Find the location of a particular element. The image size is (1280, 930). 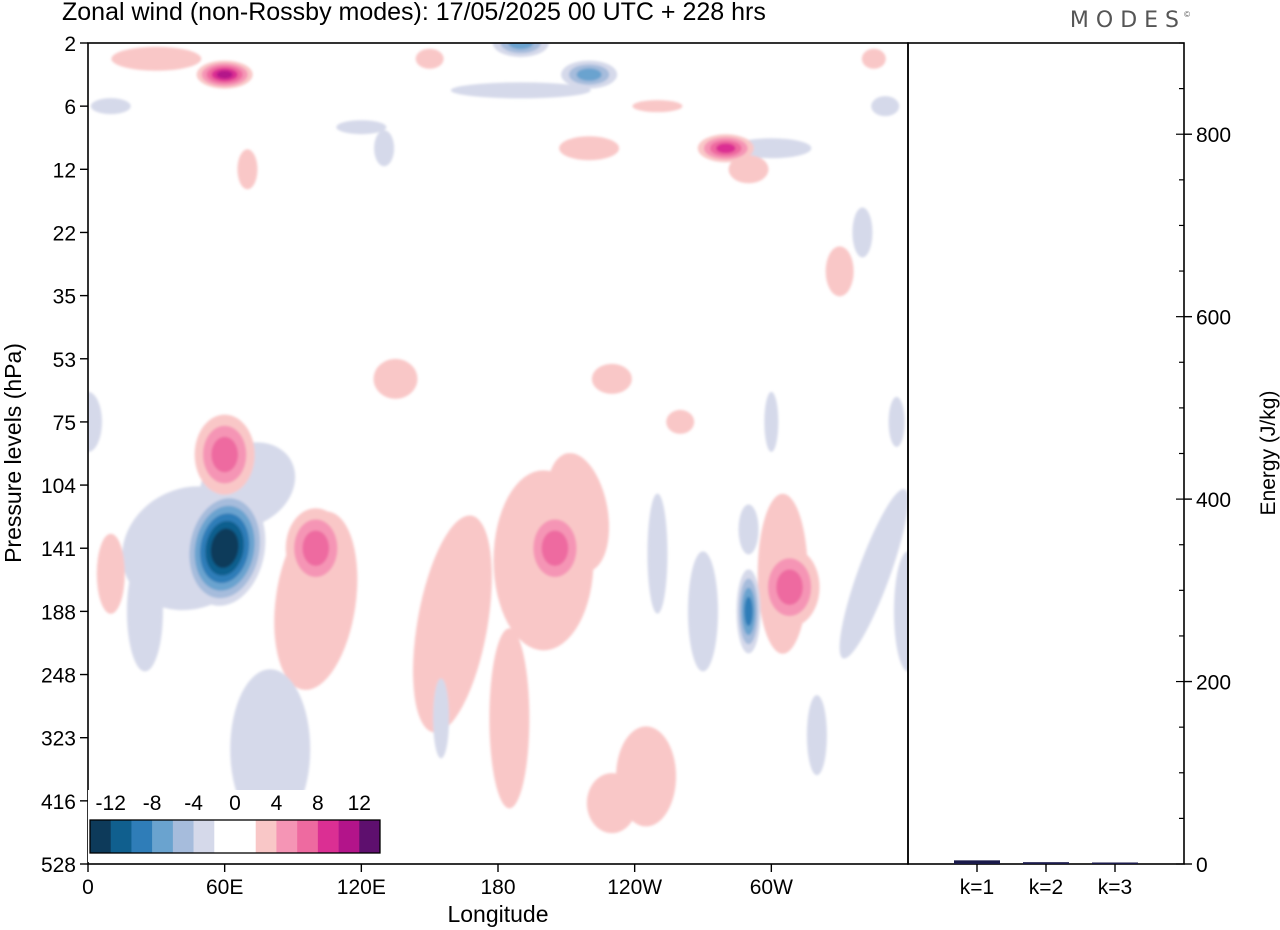

x-tick-label: 60W is located at coordinates (771, 887).